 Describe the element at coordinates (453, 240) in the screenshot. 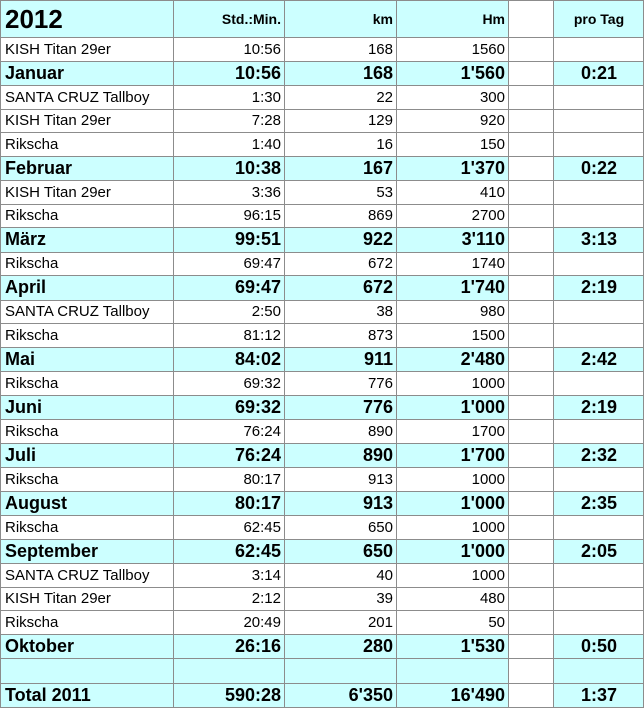

I see `cell-month-hm: 3'110` at that location.